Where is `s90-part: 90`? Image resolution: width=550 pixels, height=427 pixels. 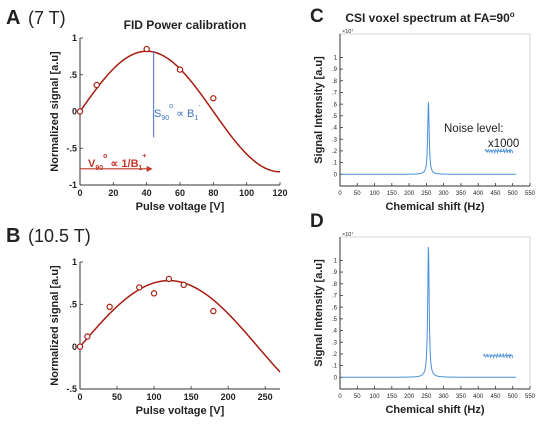
s90-part: 90 is located at coordinates (165, 118).